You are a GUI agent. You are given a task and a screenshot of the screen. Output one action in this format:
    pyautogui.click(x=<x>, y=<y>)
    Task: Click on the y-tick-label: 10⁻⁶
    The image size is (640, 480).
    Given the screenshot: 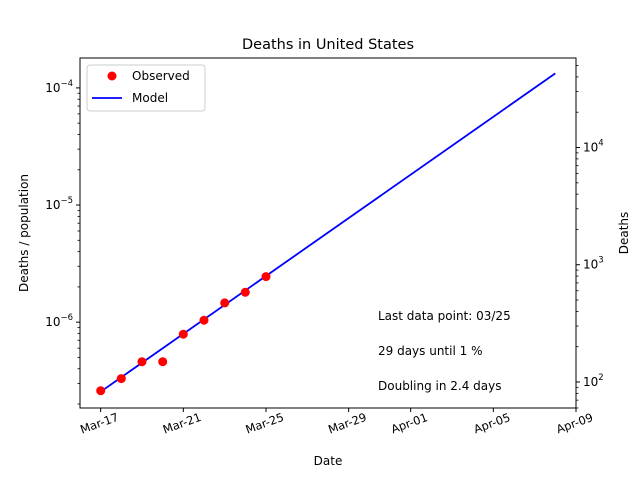 What is the action you would take?
    pyautogui.click(x=59, y=321)
    